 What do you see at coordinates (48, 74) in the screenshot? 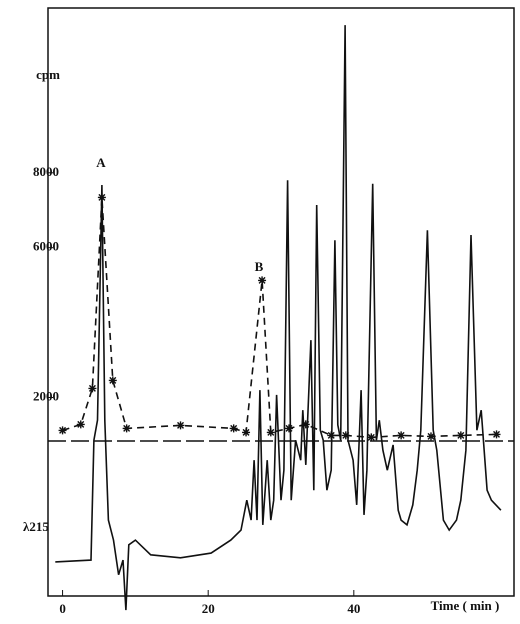
I see `y-axis-label: cpm` at bounding box center [48, 74].